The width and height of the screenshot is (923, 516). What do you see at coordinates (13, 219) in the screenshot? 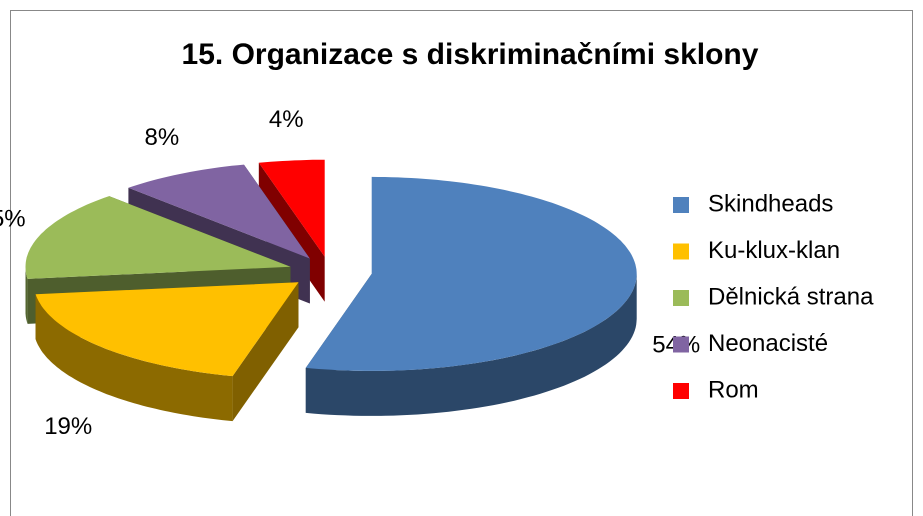
I see `data-label: 15%` at bounding box center [13, 219].